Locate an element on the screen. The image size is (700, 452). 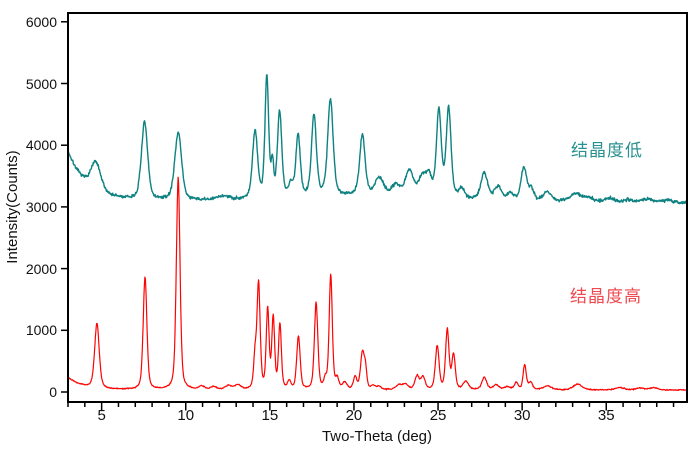
x-tick-label: 10 is located at coordinates (186, 415).